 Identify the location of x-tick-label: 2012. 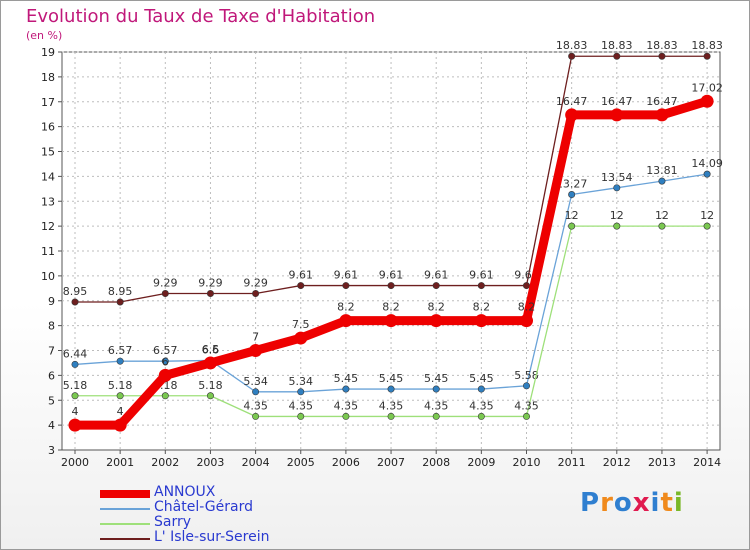
(617, 462).